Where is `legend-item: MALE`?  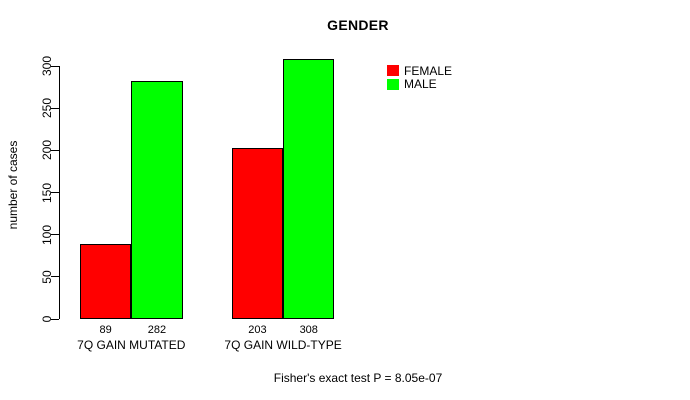 legend-item: MALE is located at coordinates (419, 85).